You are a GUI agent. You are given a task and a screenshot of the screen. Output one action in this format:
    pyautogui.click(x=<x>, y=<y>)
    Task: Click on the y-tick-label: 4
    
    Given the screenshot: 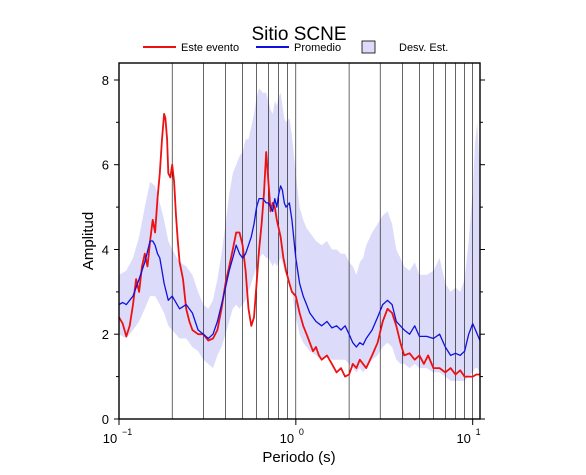 What is the action you would take?
    pyautogui.click(x=105, y=249)
    